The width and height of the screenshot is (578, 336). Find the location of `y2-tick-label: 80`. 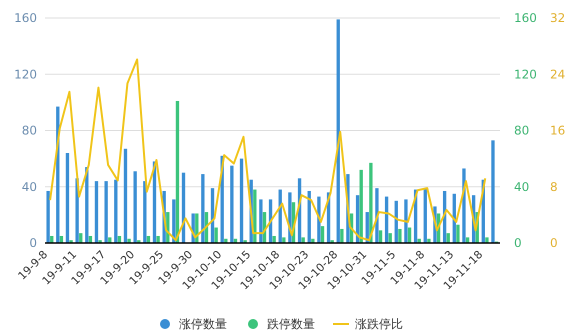

y2-tick-label: 80 is located at coordinates (522, 131).